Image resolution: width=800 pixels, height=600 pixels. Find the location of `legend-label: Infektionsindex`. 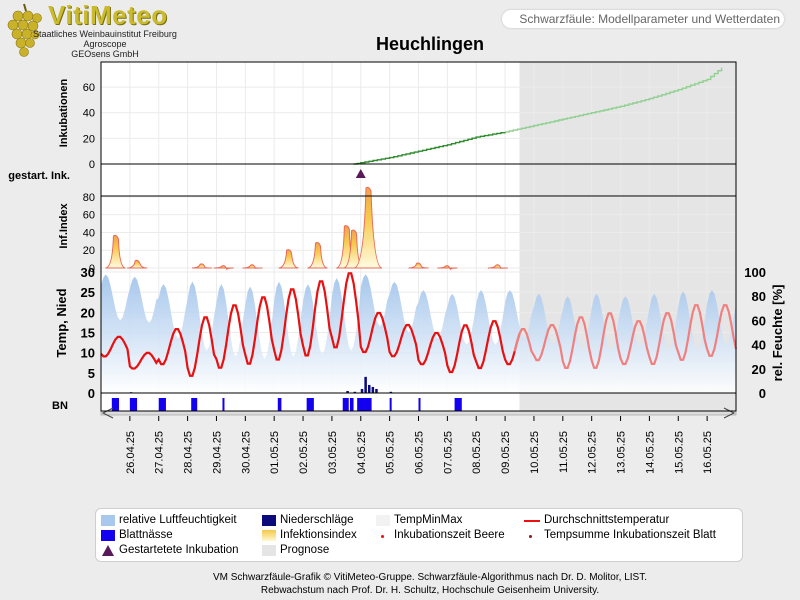

legend-label: Infektionsindex is located at coordinates (318, 535).